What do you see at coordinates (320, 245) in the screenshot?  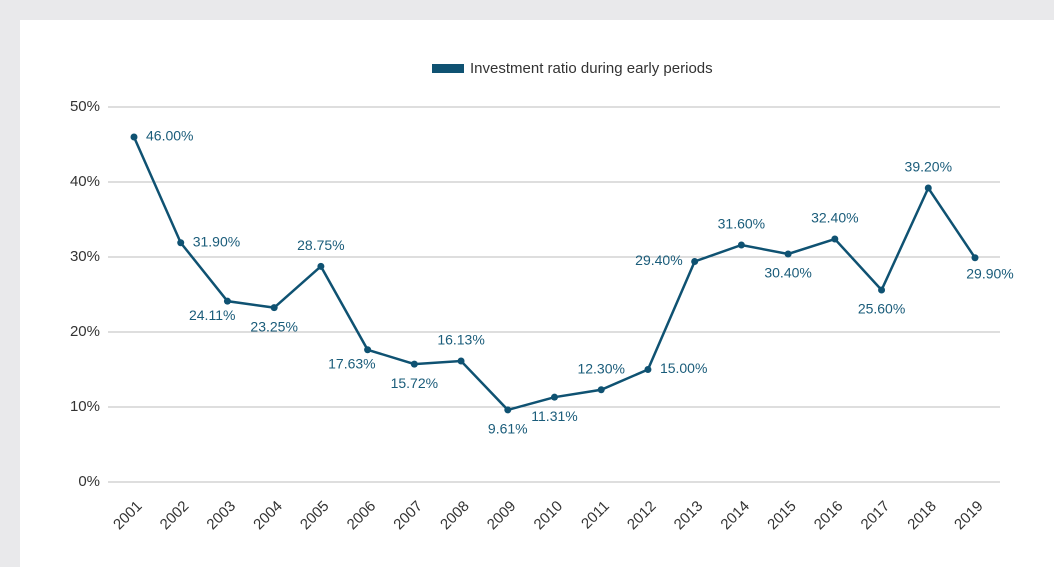 I see `value-label: 28.75%` at bounding box center [320, 245].